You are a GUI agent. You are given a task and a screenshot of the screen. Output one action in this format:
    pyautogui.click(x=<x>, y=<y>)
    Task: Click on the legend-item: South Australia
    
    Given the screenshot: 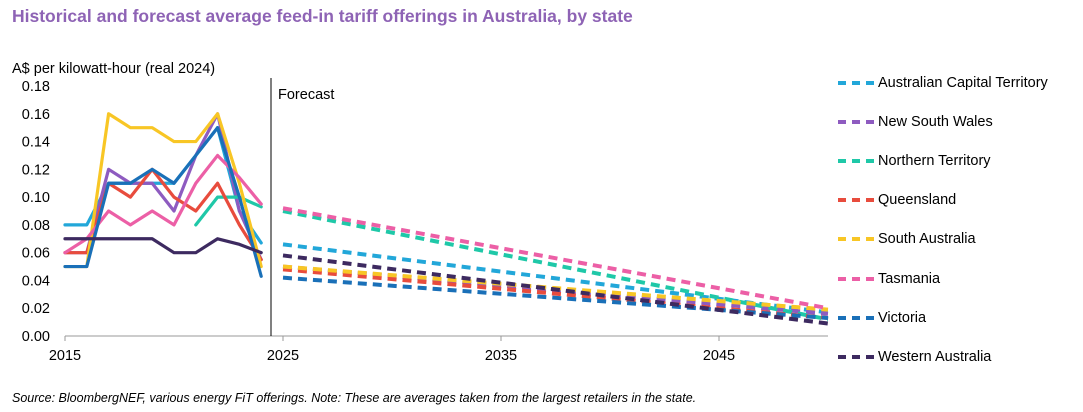 What is the action you would take?
    pyautogui.click(x=943, y=239)
    